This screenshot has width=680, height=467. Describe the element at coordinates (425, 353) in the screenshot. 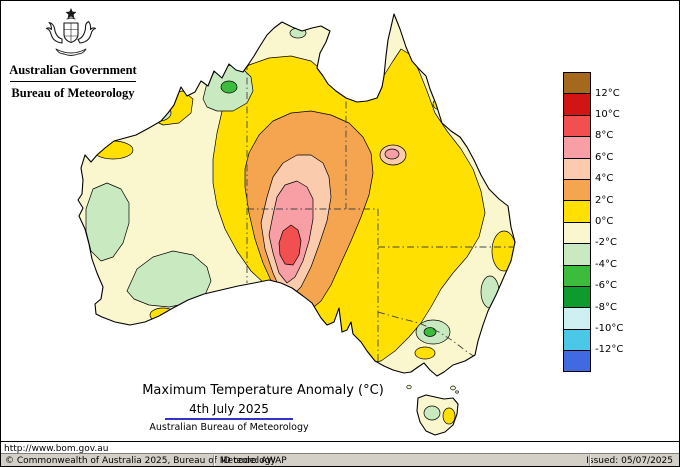

I see `region-yellow-victoria` at that location.